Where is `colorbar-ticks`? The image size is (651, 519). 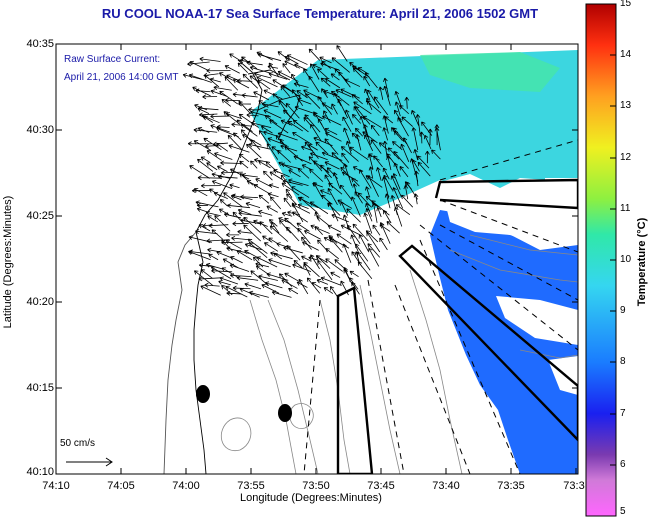
colorbar-ticks is located at coordinates (613, 260).